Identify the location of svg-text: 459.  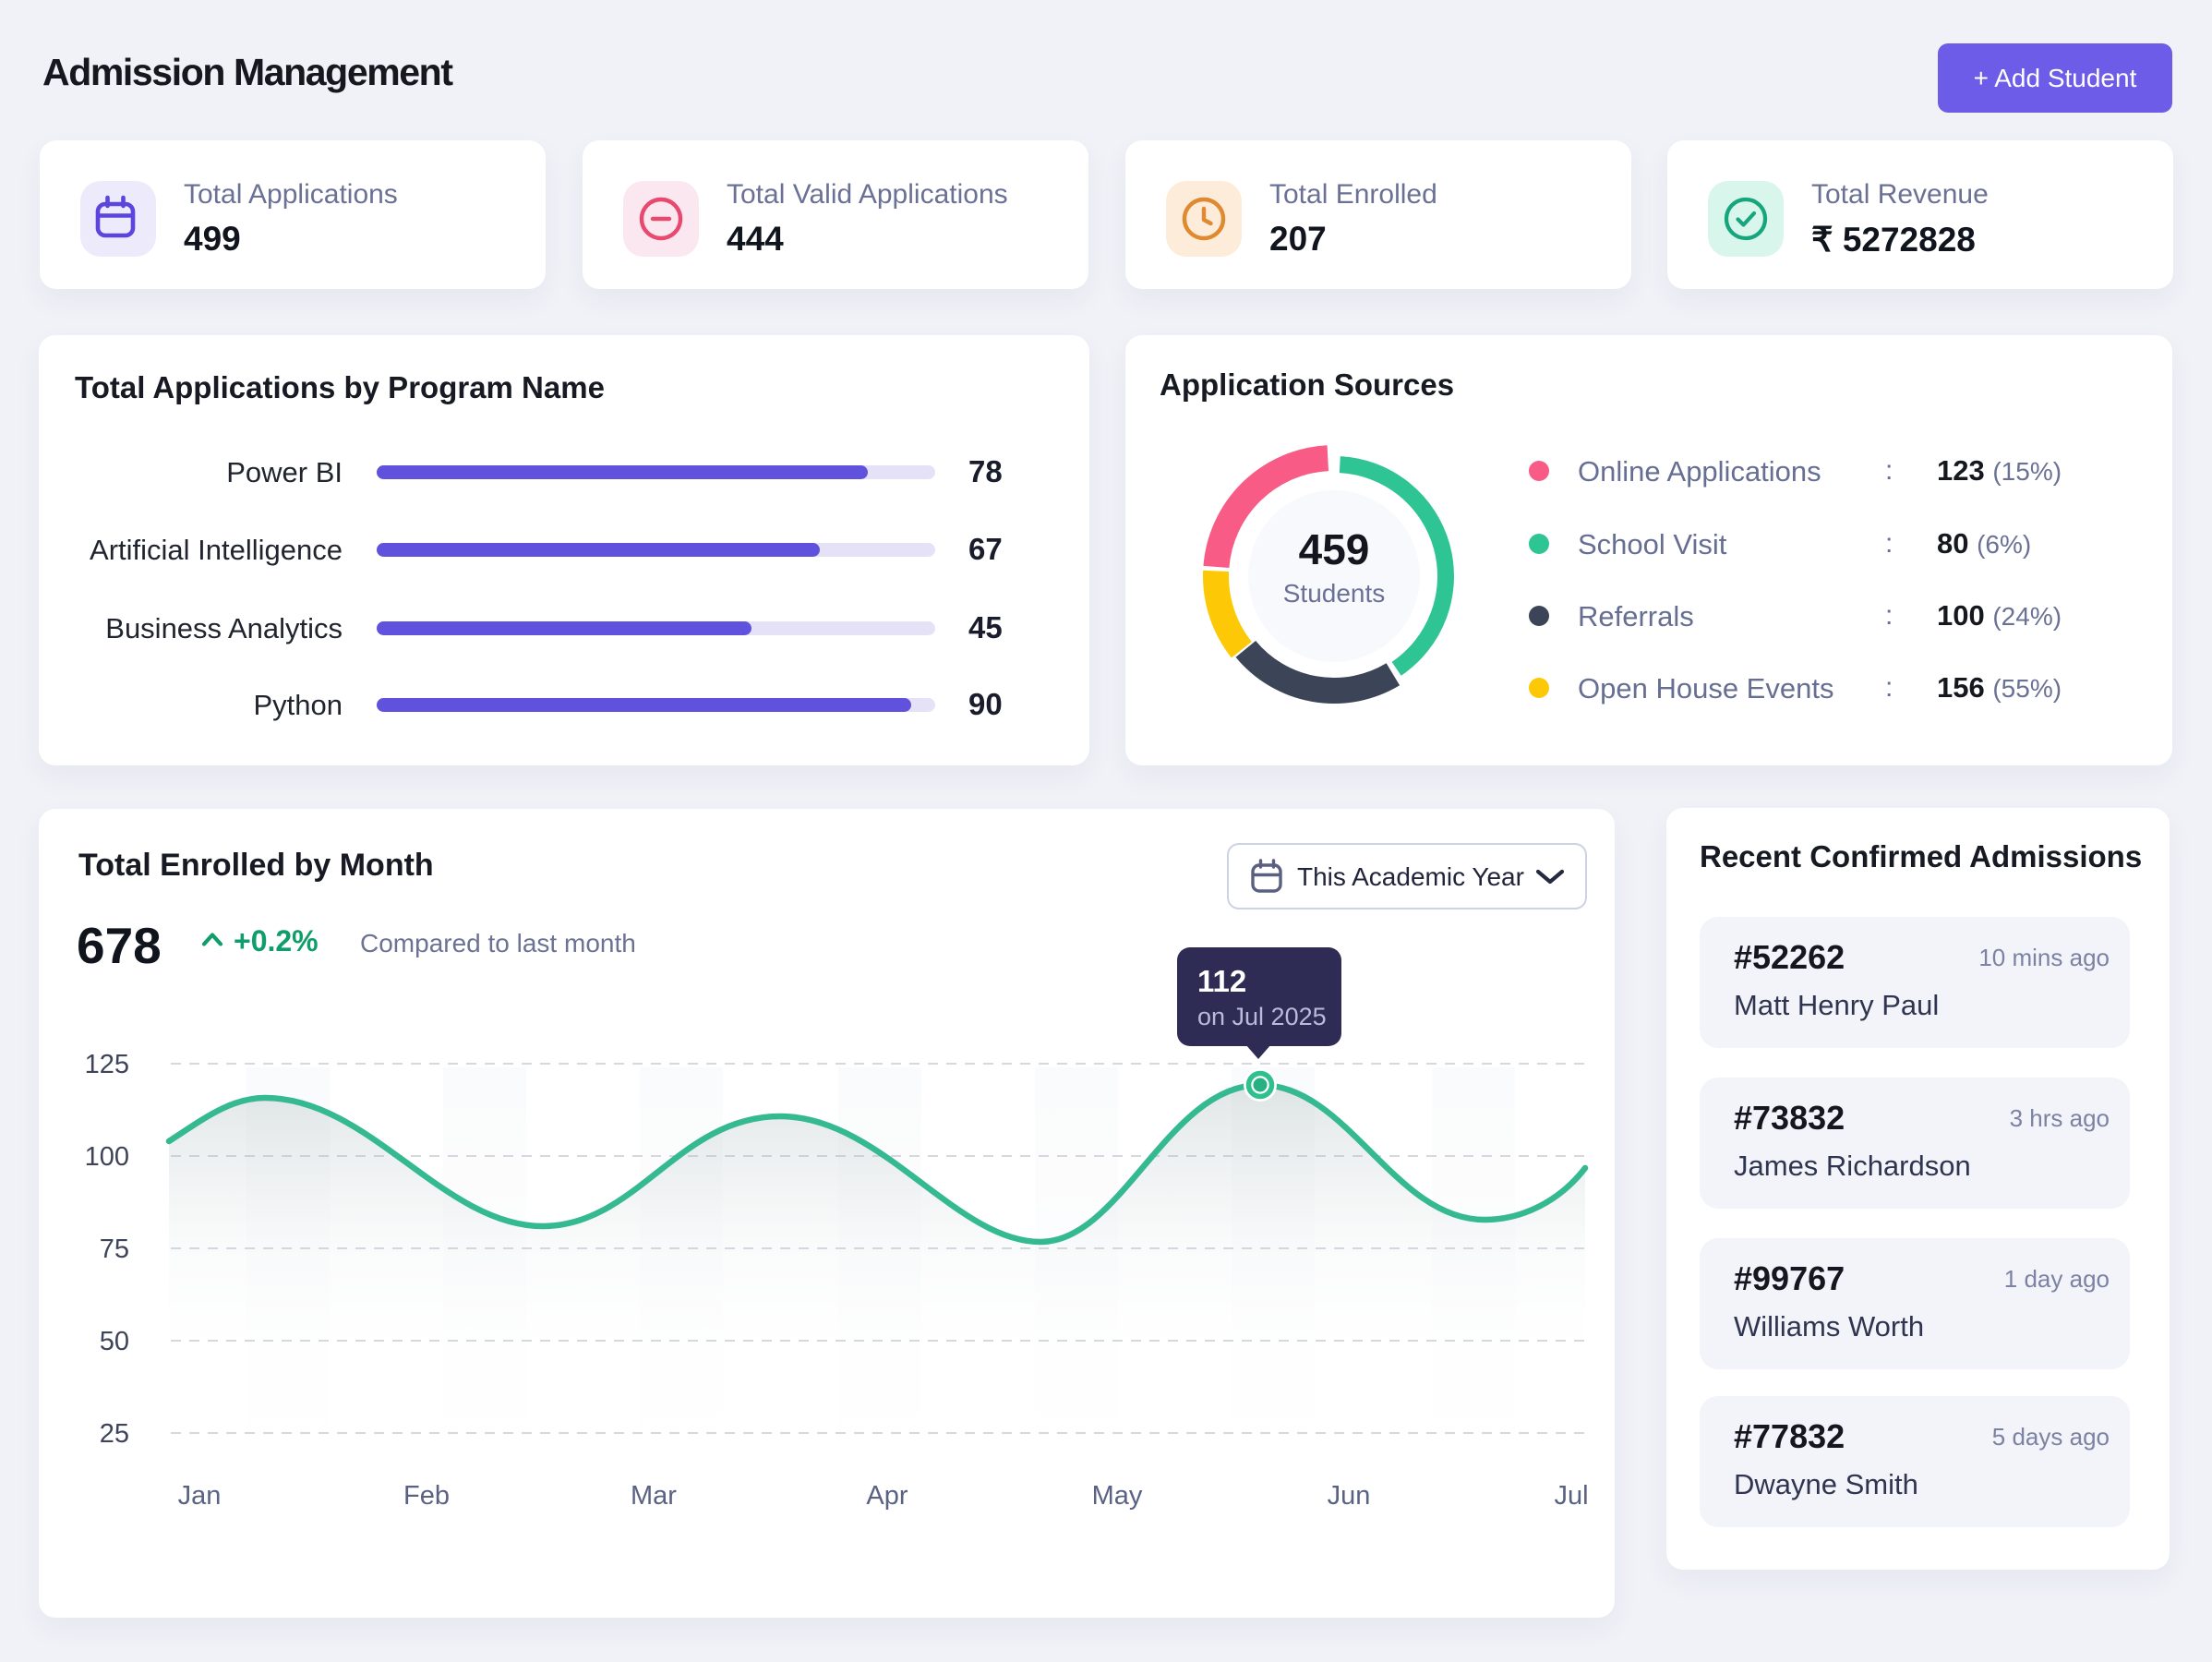
(1334, 549).